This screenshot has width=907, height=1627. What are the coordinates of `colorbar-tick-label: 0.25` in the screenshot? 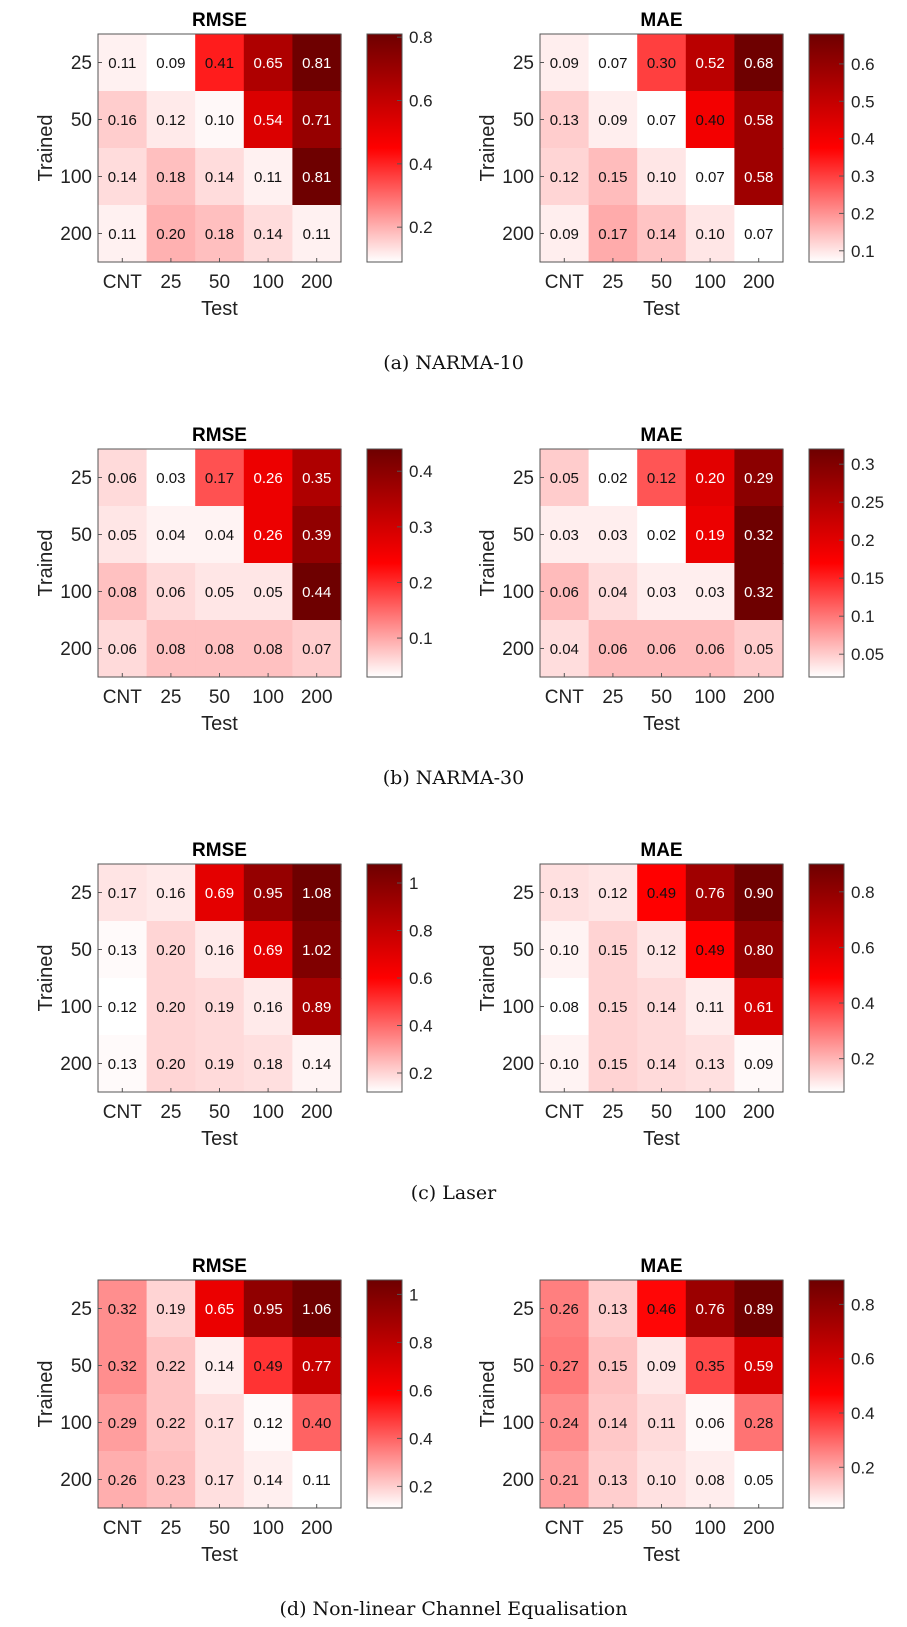 It's located at (867, 502).